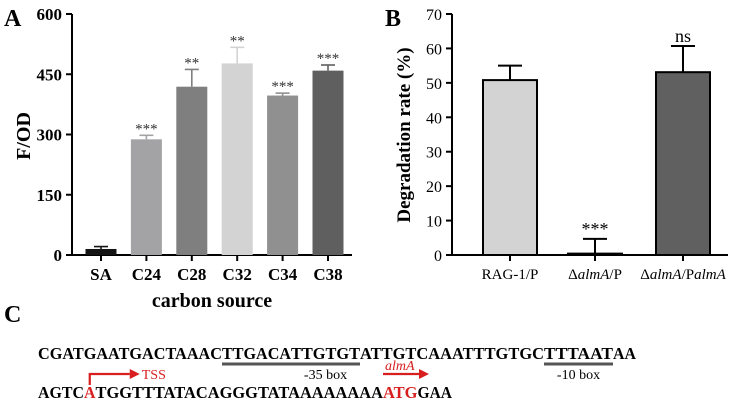 Image resolution: width=738 pixels, height=407 pixels. What do you see at coordinates (452, 353) in the screenshot?
I see `sequence-segment: ATTGTCAAATTTGTGC` at bounding box center [452, 353].